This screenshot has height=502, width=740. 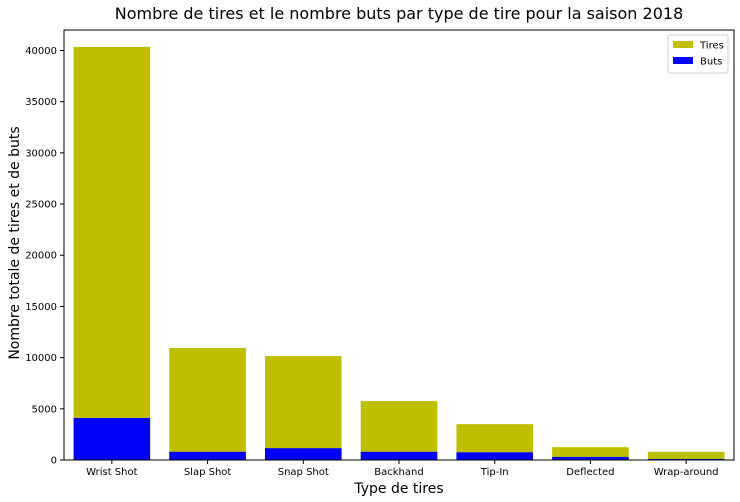 I want to click on legend: Tires Buts, so click(x=698, y=54).